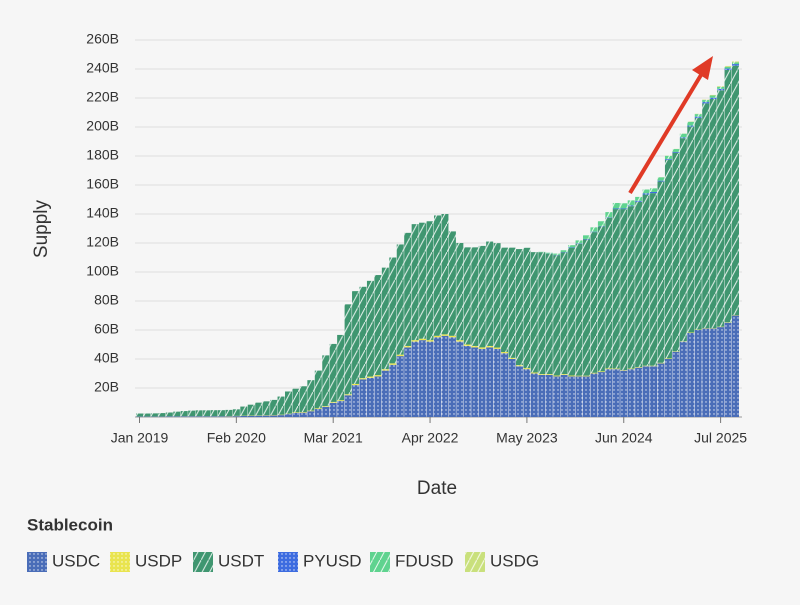  What do you see at coordinates (670, 125) in the screenshot?
I see `trend-arrow` at bounding box center [670, 125].